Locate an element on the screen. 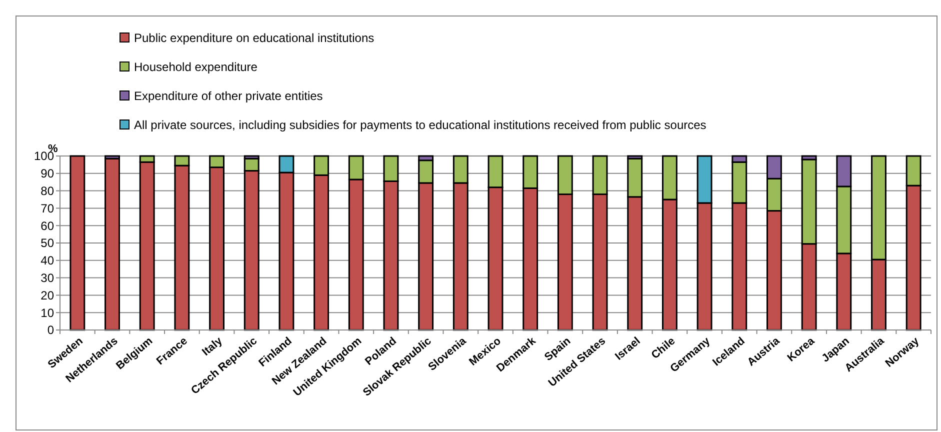 The width and height of the screenshot is (941, 432). legend-label: Household expenditure is located at coordinates (196, 67).